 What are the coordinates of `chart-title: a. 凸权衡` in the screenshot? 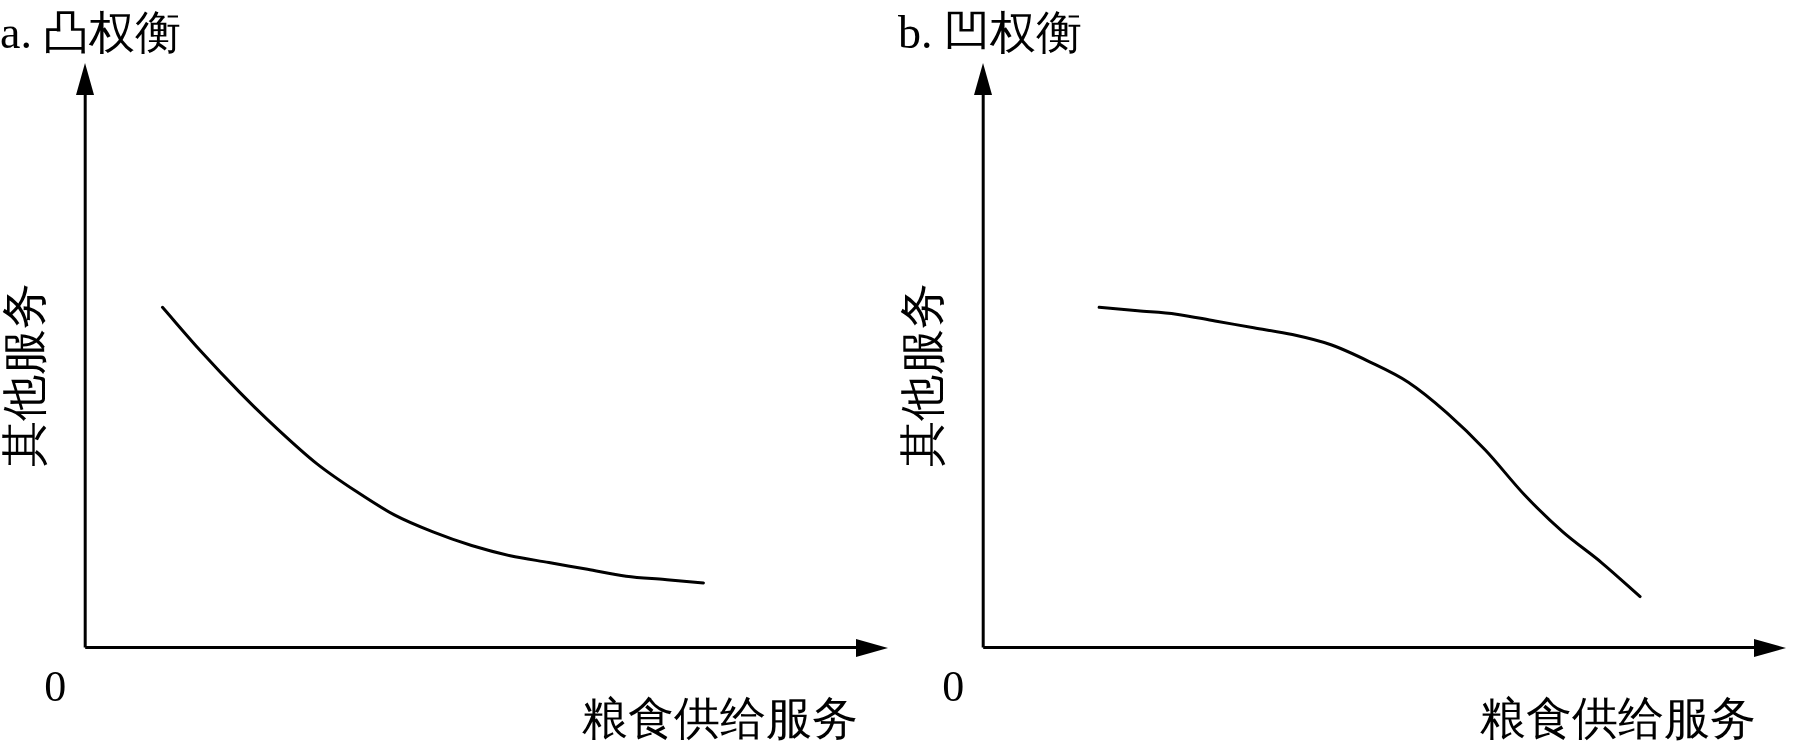 It's located at (91, 32).